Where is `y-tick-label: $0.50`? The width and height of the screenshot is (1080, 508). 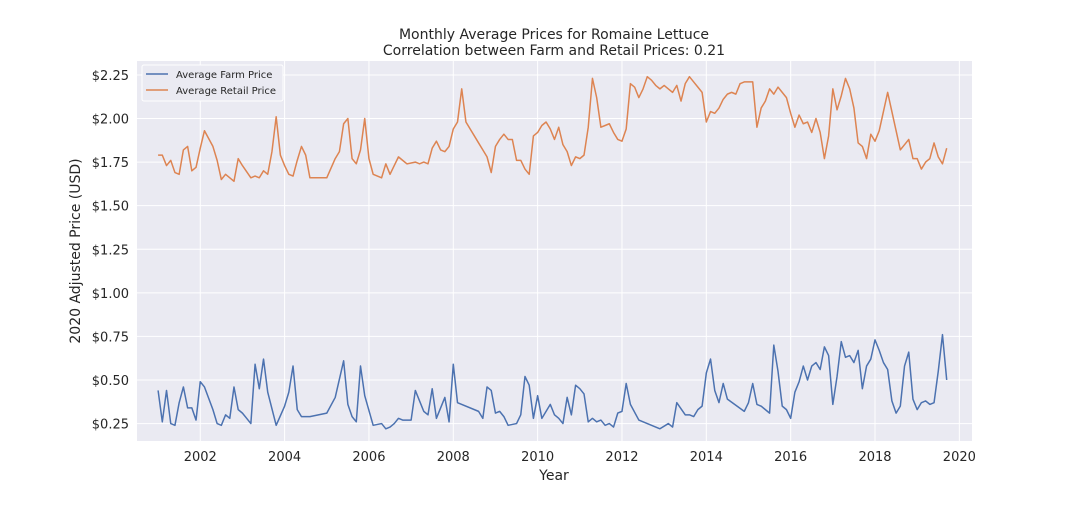 y-tick-label: $0.50 is located at coordinates (110, 381).